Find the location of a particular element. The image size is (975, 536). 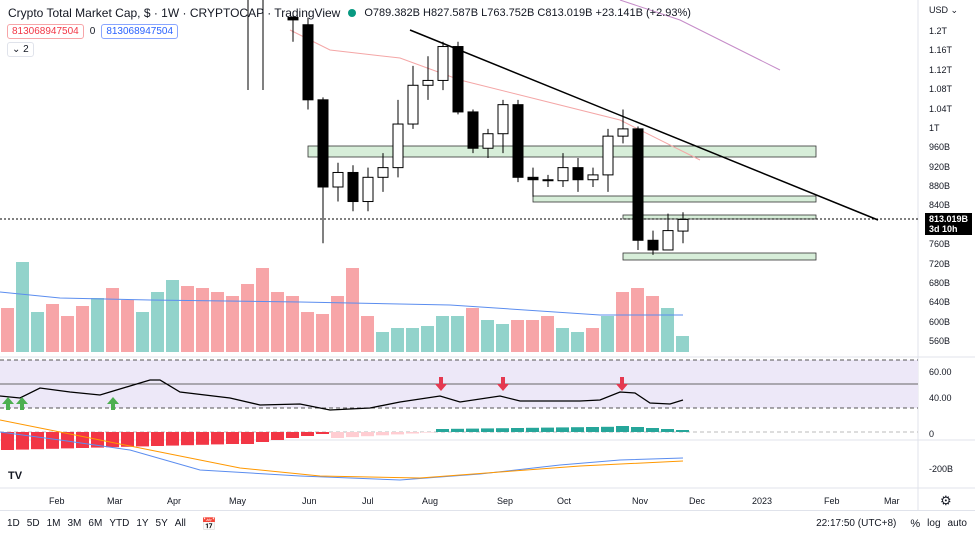

range-1y: 1Y is located at coordinates (142, 523).